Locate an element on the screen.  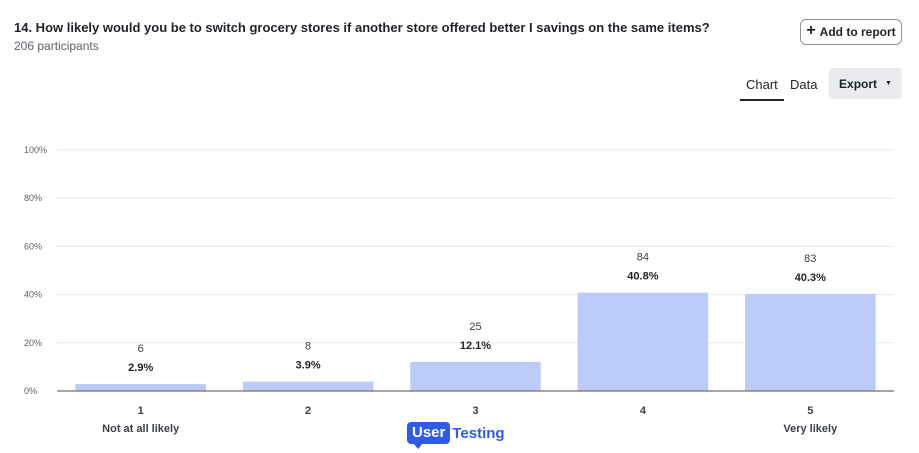
percent-label: 2.9% is located at coordinates (140, 368).